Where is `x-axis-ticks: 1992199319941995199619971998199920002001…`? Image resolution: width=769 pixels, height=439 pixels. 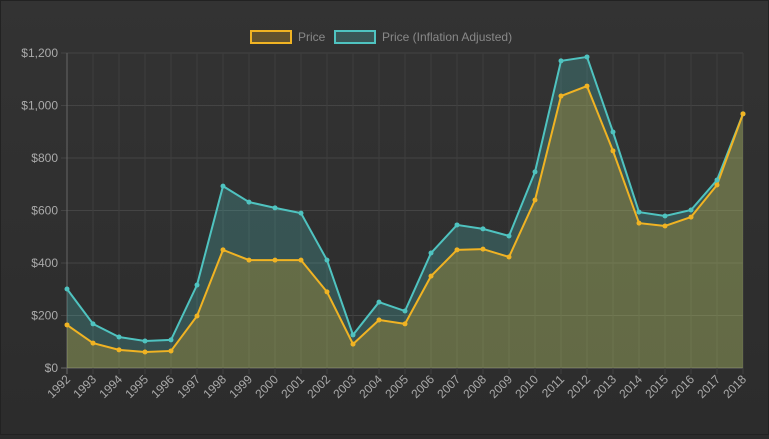
x-axis-ticks: 1992199319941995199619971998199920002001… is located at coordinates (396, 386).